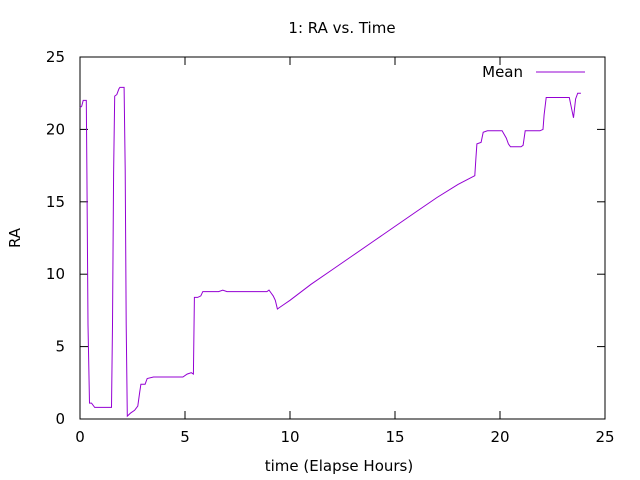  I want to click on x-tick-label: 25, so click(604, 437).